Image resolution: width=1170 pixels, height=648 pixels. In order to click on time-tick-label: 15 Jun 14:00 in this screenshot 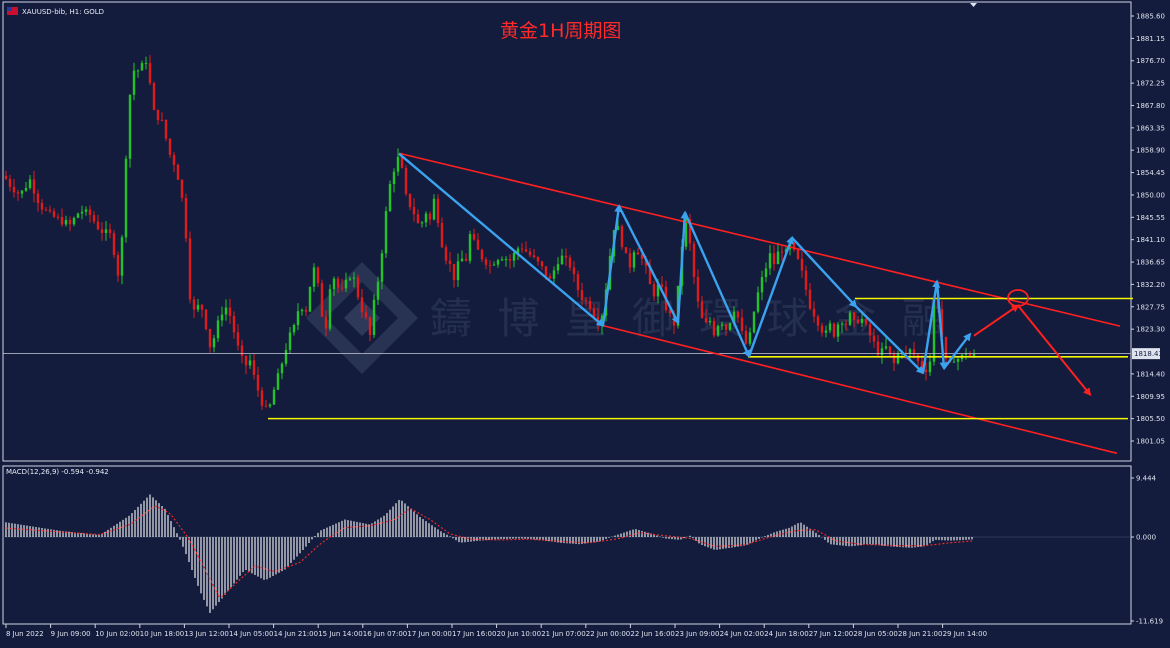, I will do `click(340, 634)`.